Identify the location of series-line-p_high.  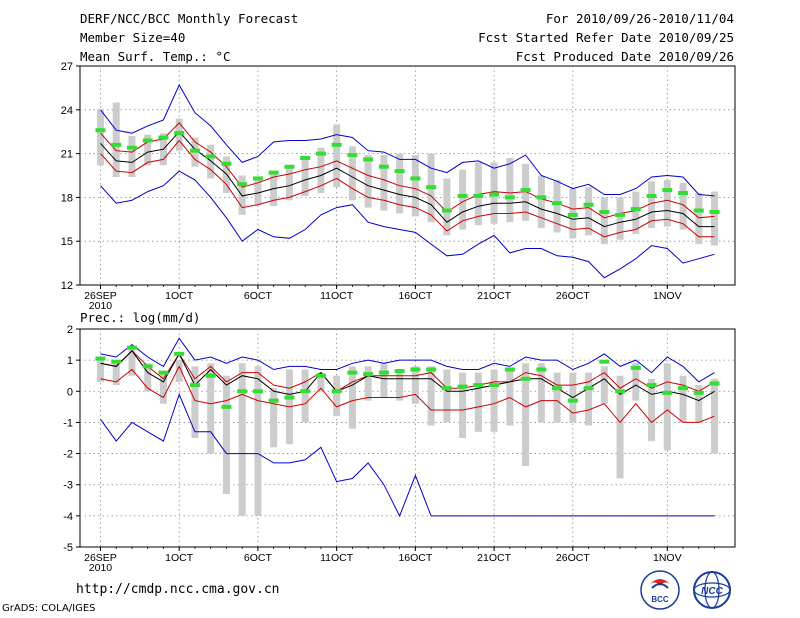
(407, 140).